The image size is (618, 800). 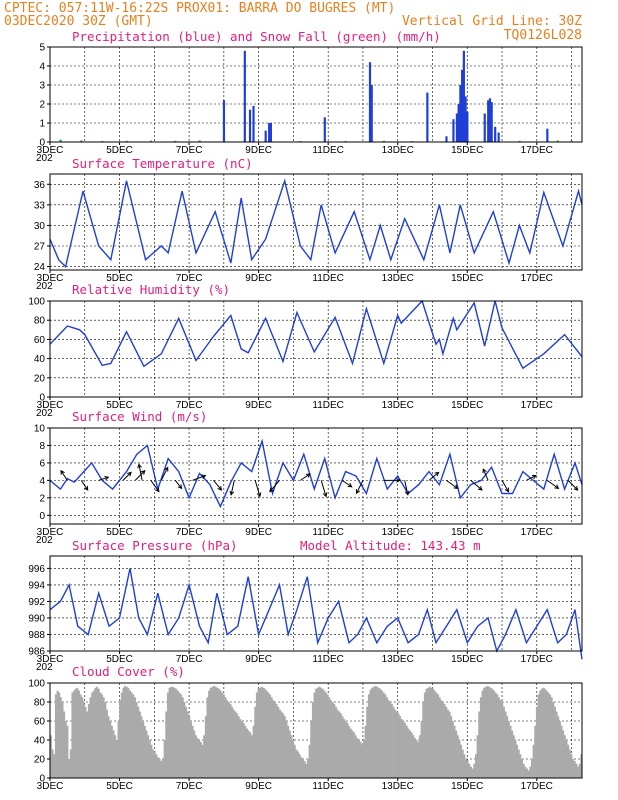 What do you see at coordinates (40, 340) in the screenshot?
I see `y-tick-label: 60` at bounding box center [40, 340].